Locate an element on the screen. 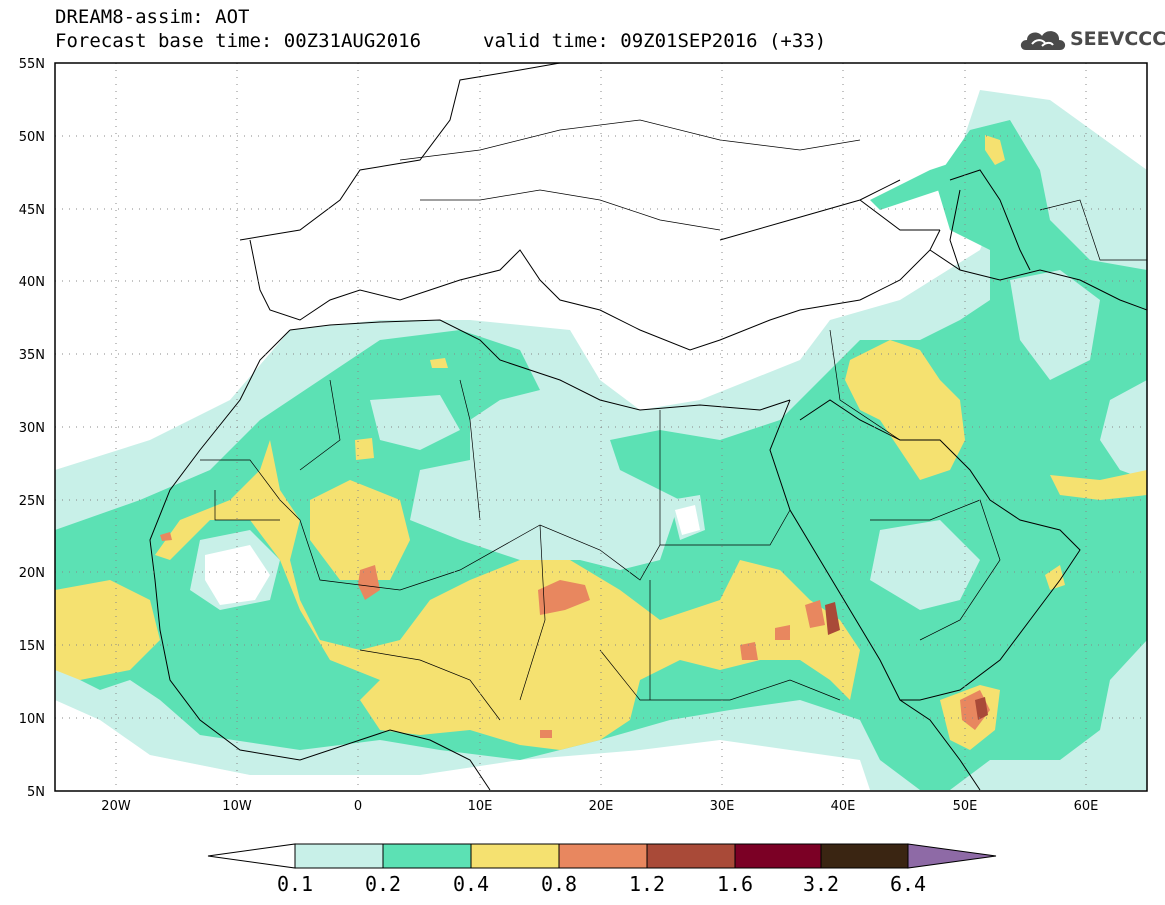 This screenshot has width=1165, height=905. lat-label: 40N is located at coordinates (32, 282).